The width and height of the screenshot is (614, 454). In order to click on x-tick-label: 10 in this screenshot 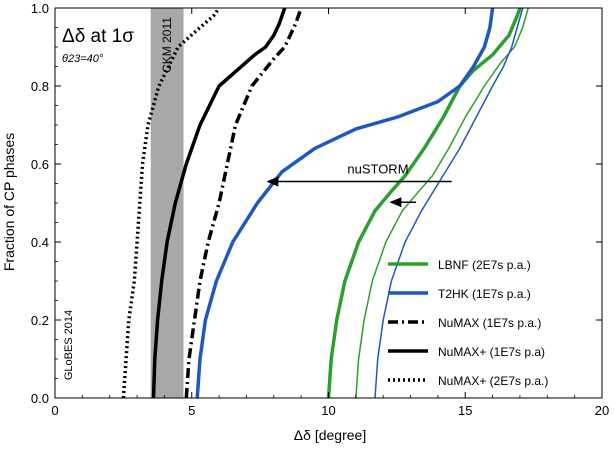, I will do `click(328, 410)`.